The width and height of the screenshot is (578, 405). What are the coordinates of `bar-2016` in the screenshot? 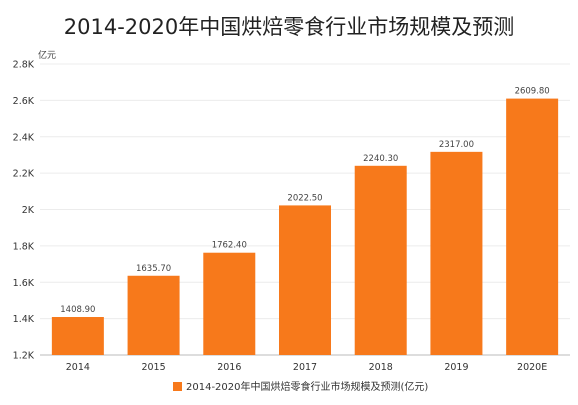 It's located at (229, 303).